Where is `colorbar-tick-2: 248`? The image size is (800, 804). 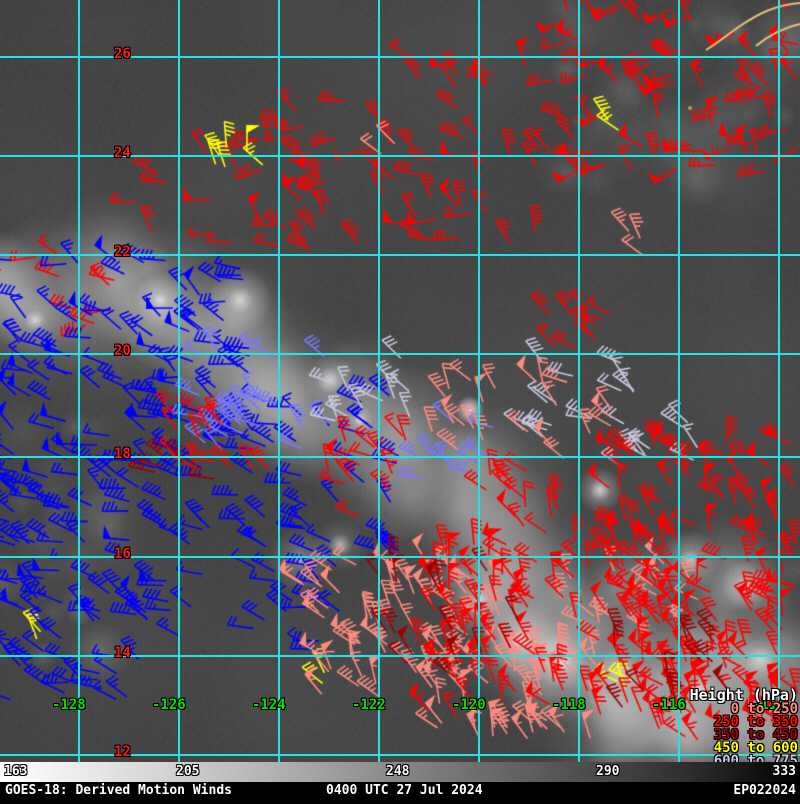 colorbar-tick-2: 248 is located at coordinates (398, 771).